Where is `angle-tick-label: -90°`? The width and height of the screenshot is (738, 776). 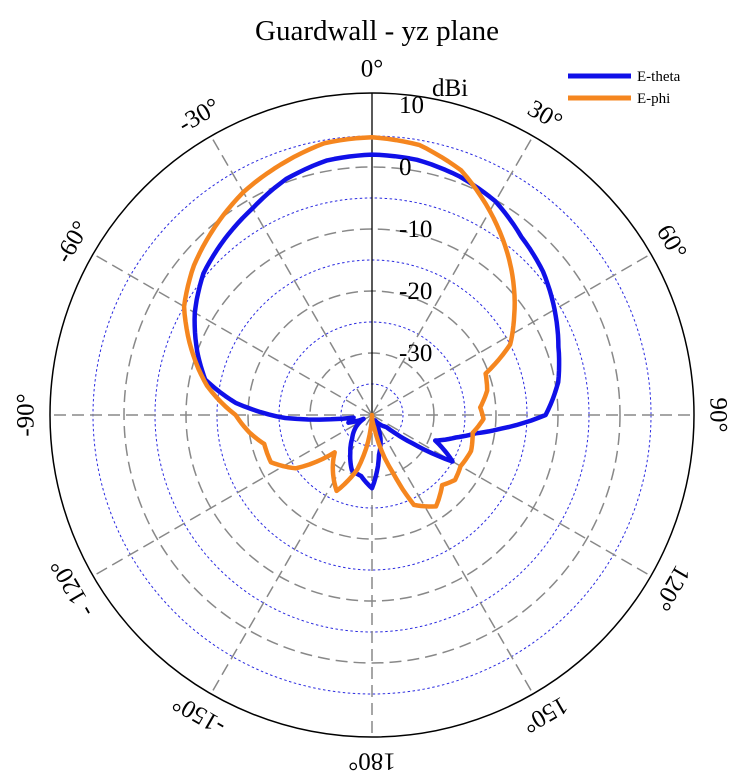 angle-tick-label: -90° is located at coordinates (26, 414).